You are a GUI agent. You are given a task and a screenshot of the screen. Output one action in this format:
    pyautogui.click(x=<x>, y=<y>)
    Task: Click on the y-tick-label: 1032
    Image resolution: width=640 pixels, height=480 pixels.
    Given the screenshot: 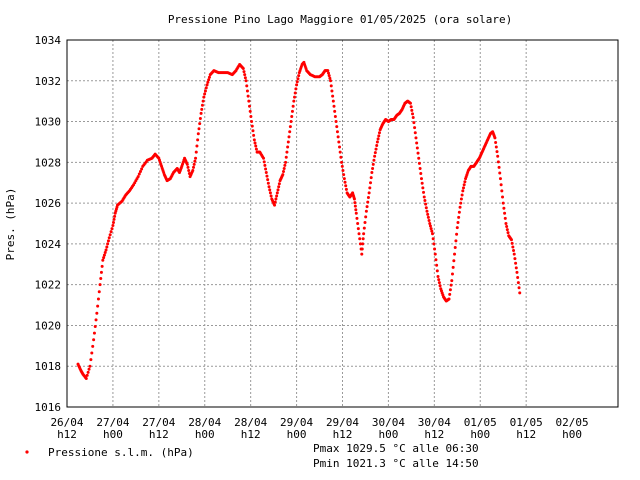 What is the action you would take?
    pyautogui.click(x=48, y=81)
    